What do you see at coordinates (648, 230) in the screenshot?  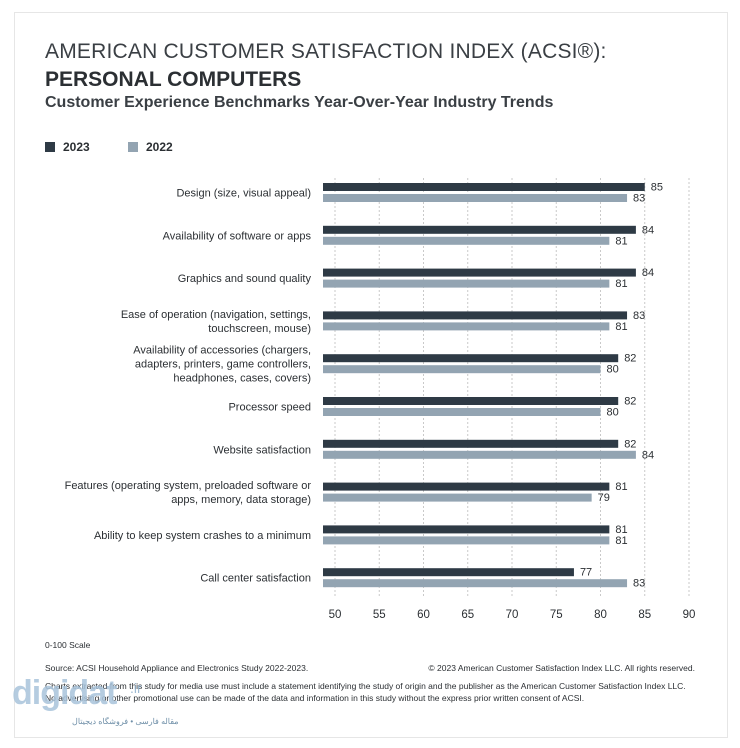 I see `value-label-2023-1: 84` at bounding box center [648, 230].